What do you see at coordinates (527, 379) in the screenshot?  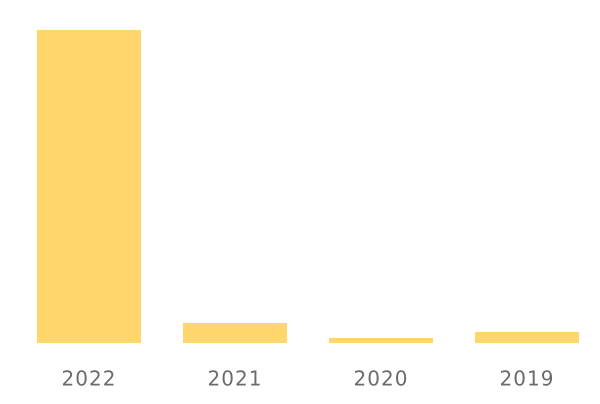 I see `x-tick-label: 2019` at bounding box center [527, 379].